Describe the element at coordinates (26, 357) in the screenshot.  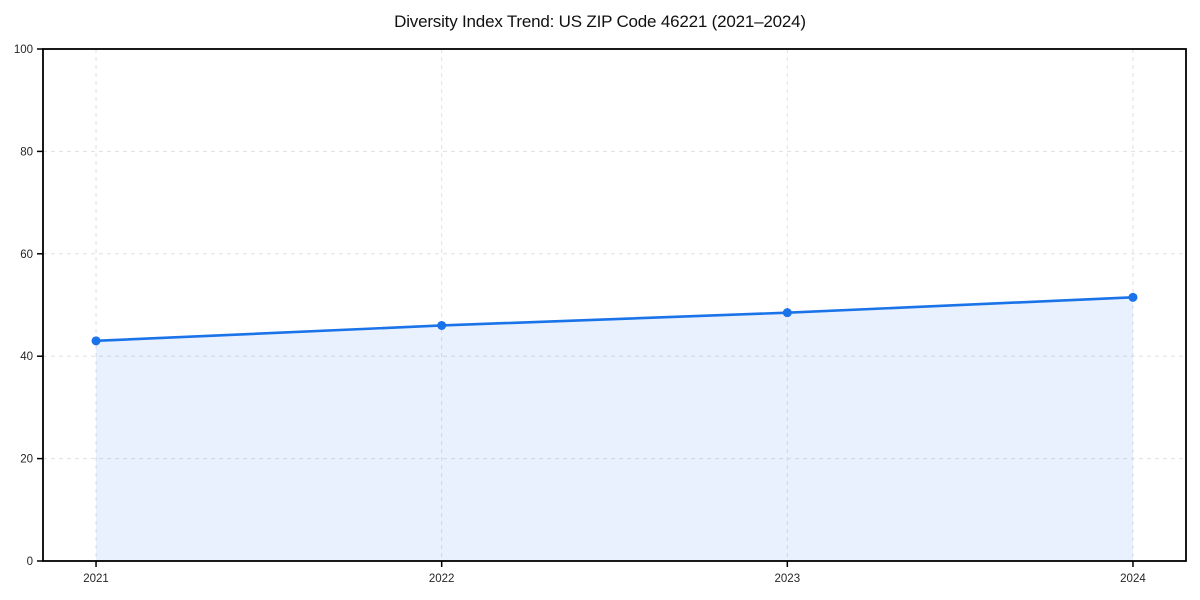
I see `y-tick-label: 40` at that location.